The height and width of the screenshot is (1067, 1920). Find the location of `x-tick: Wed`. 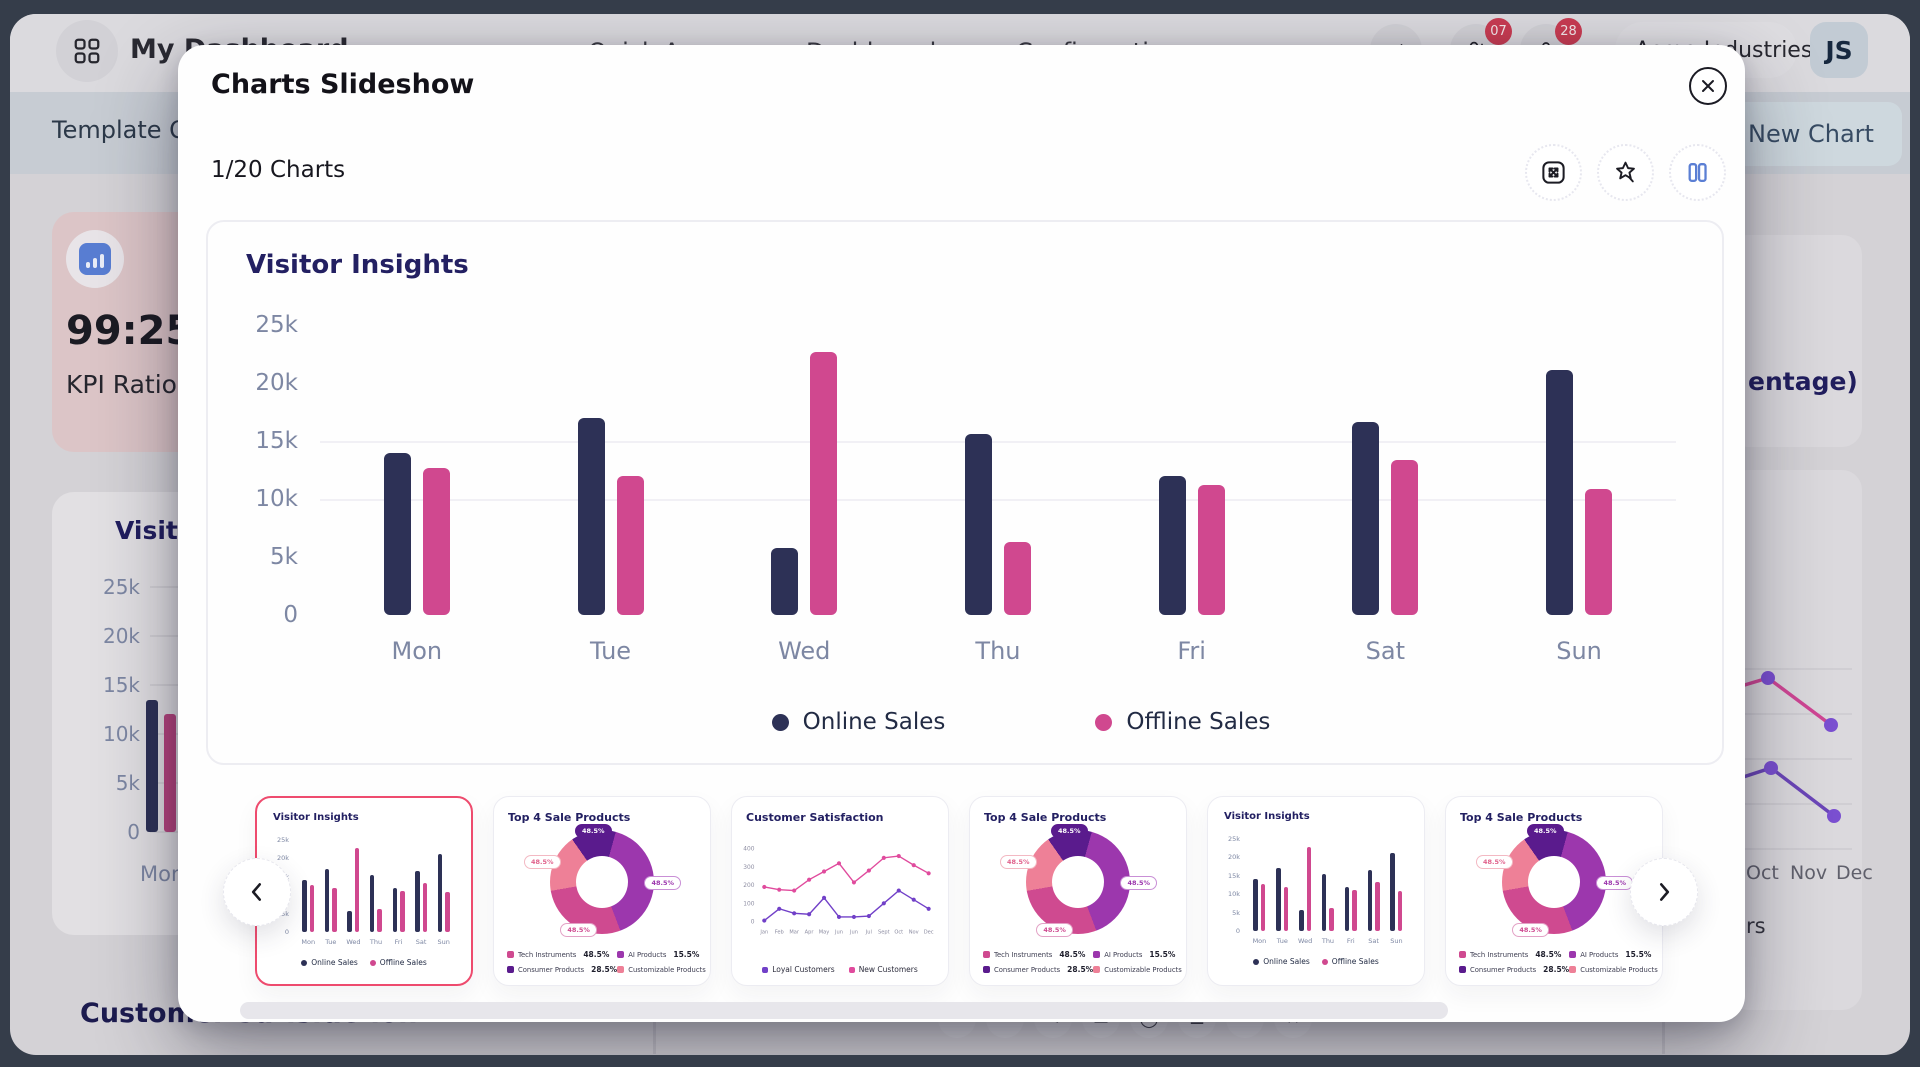

x-tick: Wed is located at coordinates (1305, 941).